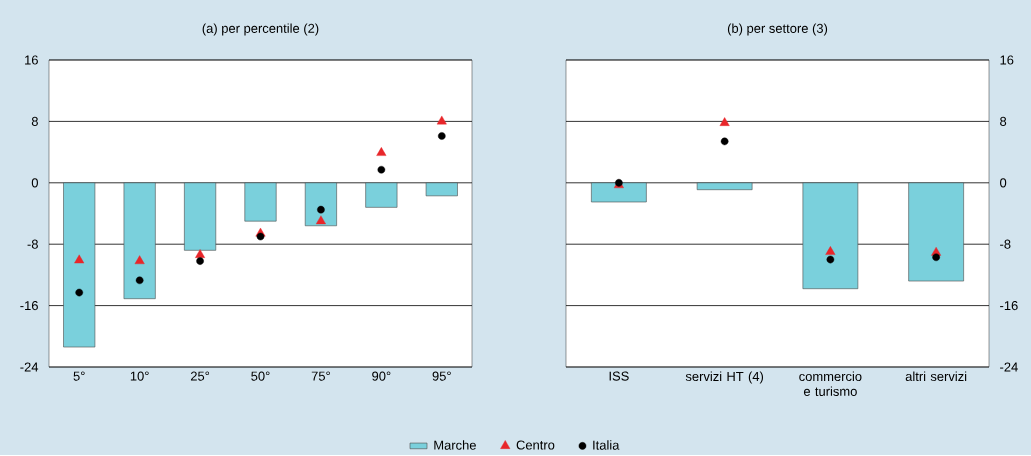 The height and width of the screenshot is (456, 1031). What do you see at coordinates (260, 29) in the screenshot?
I see `chart-title: (a) per percentile (2)` at bounding box center [260, 29].